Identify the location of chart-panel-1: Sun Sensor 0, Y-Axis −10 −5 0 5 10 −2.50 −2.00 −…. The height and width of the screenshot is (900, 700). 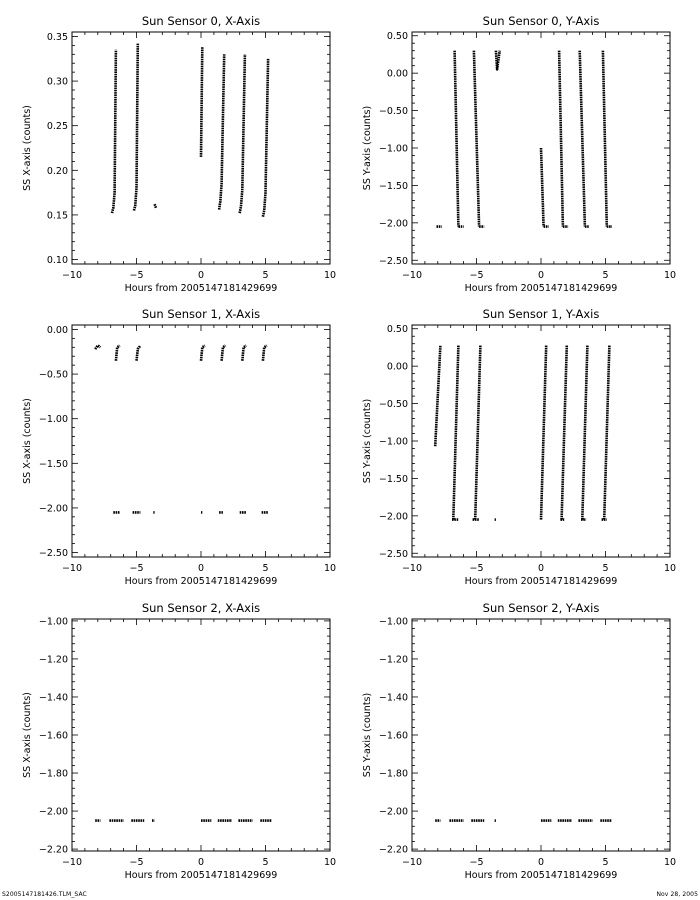
(519, 154).